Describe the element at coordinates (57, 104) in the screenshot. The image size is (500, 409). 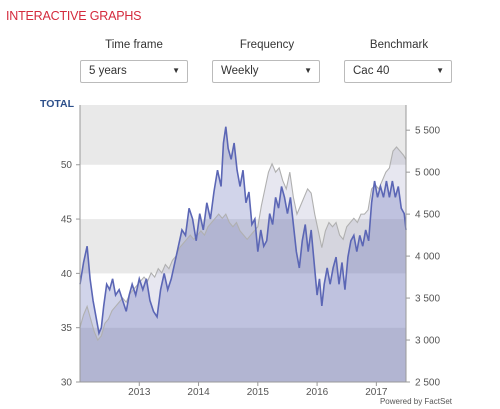
I see `y-axis-title: TOTAL` at that location.